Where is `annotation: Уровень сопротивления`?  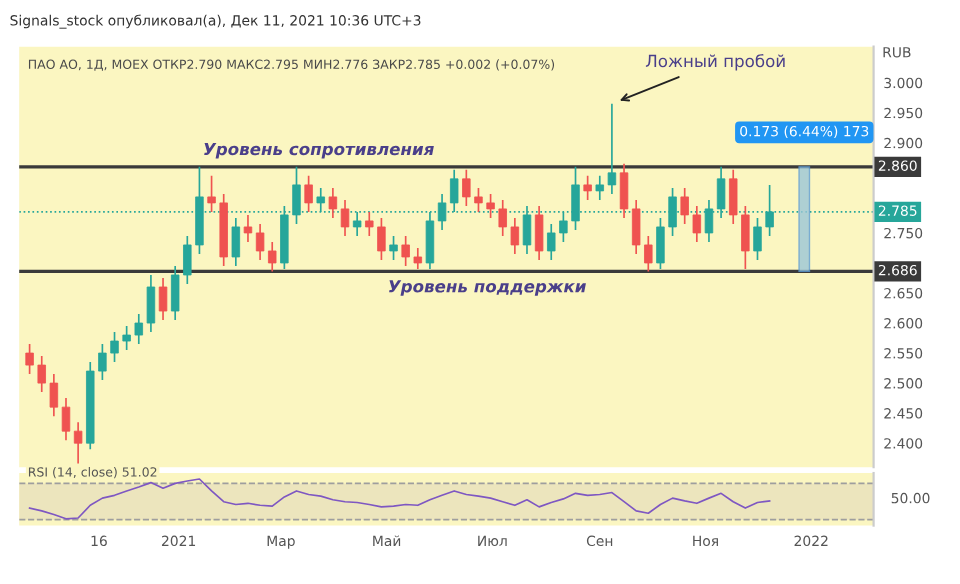
annotation: Уровень сопротивления is located at coordinates (319, 150).